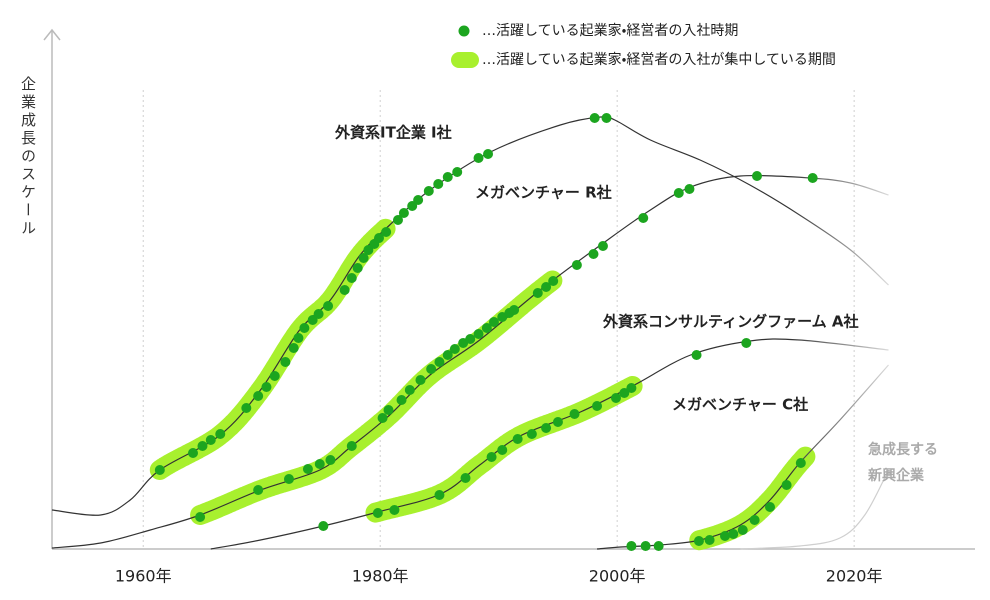  I want to click on emerging-label: 新興企業, so click(896, 475).